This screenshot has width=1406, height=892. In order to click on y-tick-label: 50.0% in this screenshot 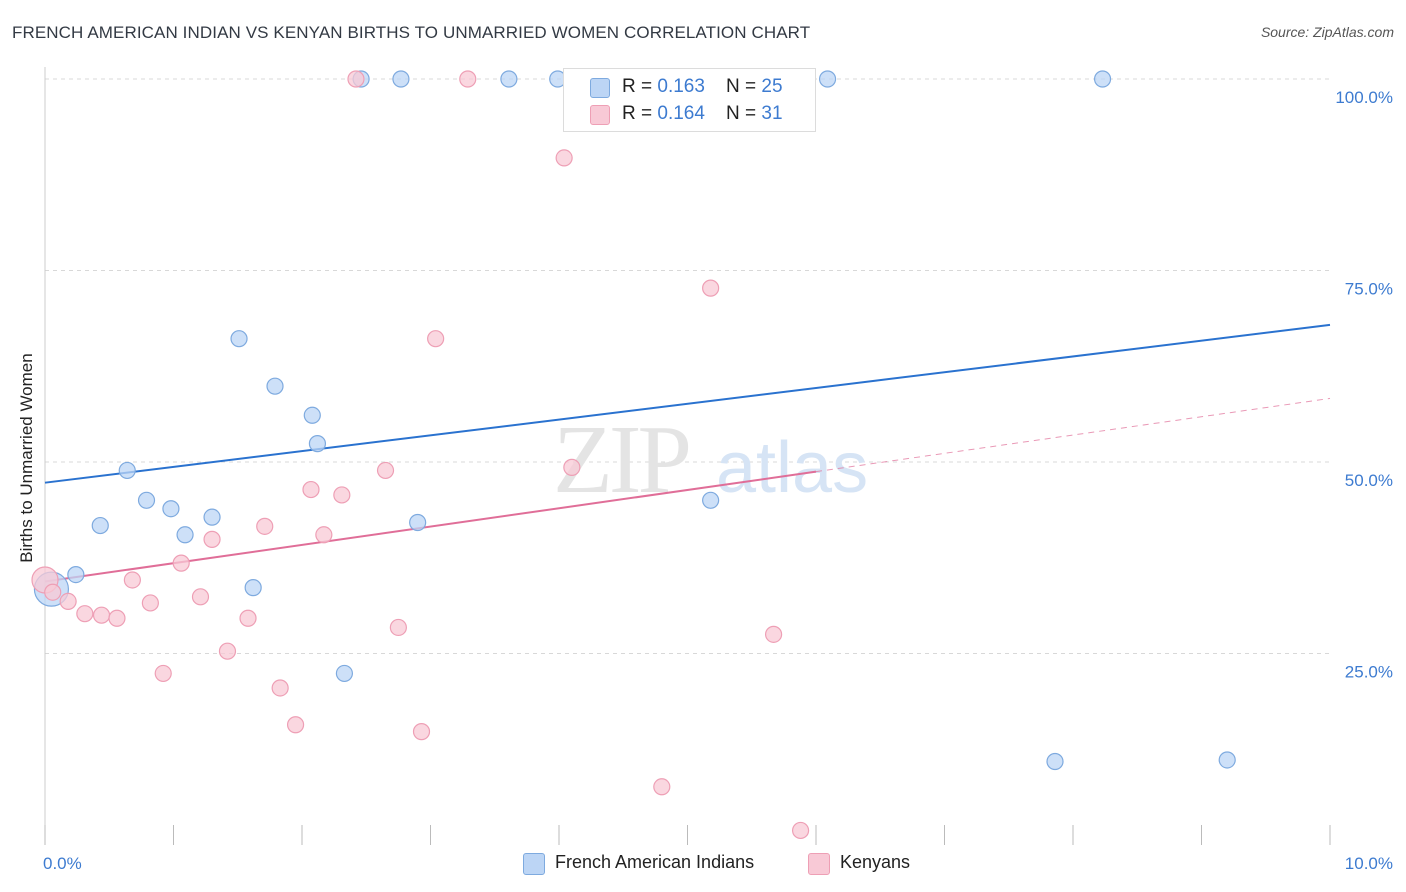, I will do `click(1369, 480)`.